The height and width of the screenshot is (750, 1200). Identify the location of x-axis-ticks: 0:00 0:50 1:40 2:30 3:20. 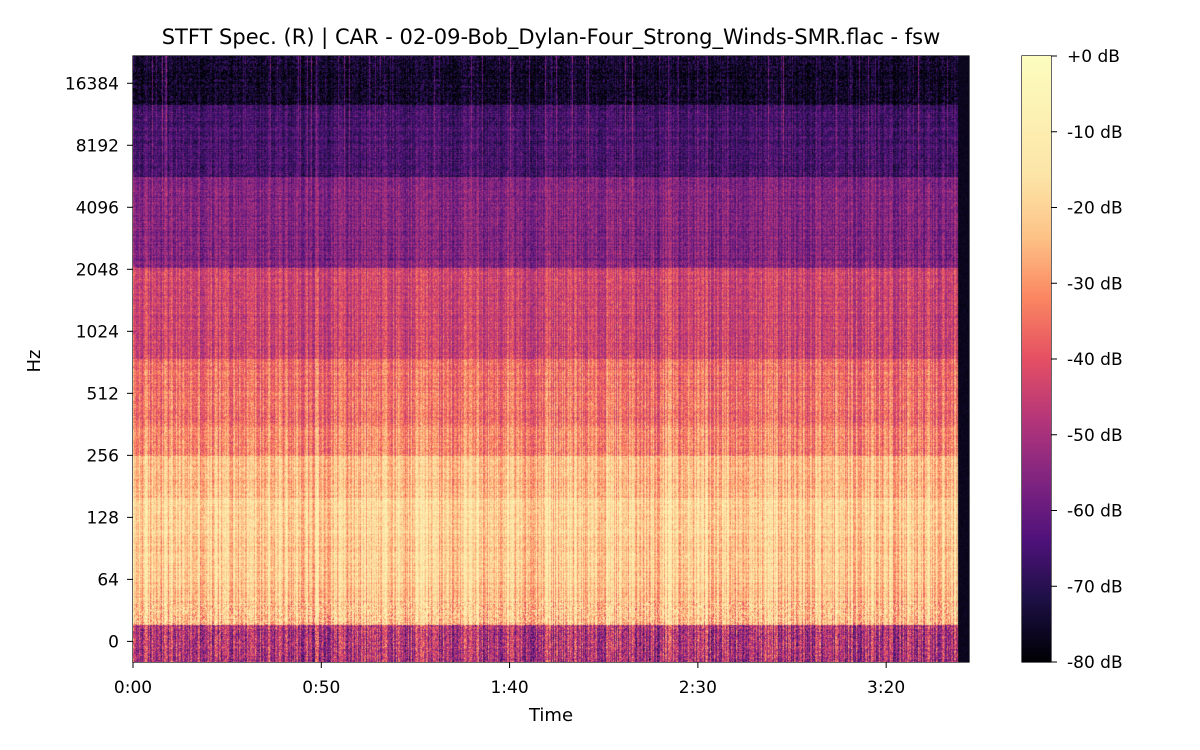
(509, 680).